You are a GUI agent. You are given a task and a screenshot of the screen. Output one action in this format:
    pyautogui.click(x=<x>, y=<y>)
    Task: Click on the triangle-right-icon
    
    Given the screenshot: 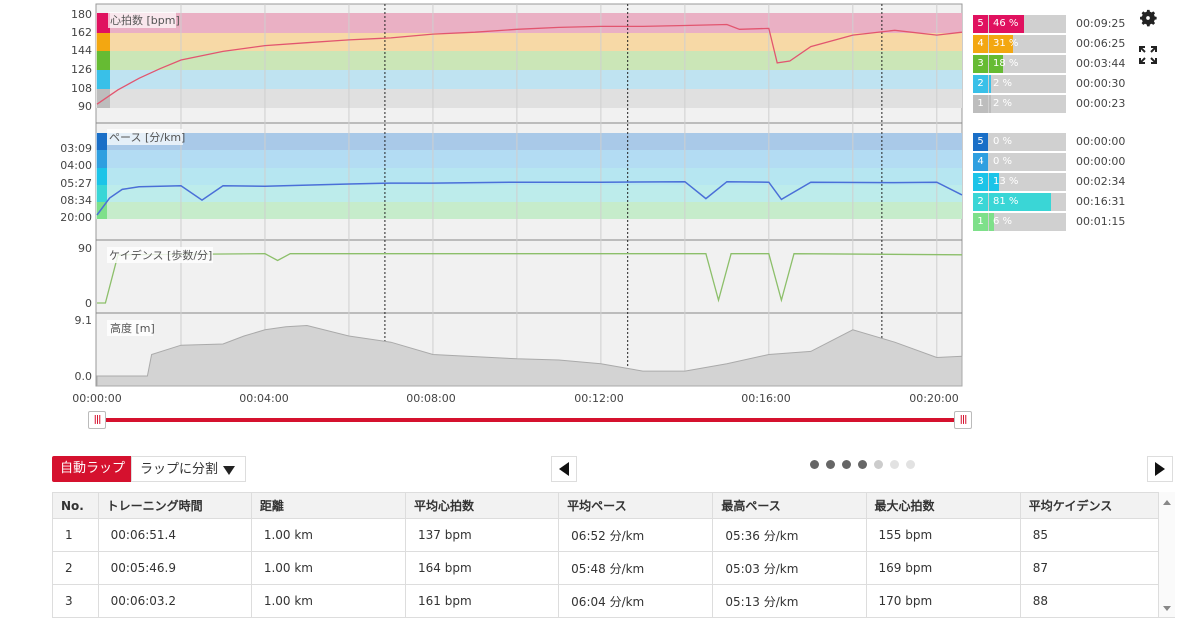 What is the action you would take?
    pyautogui.click(x=1160, y=469)
    